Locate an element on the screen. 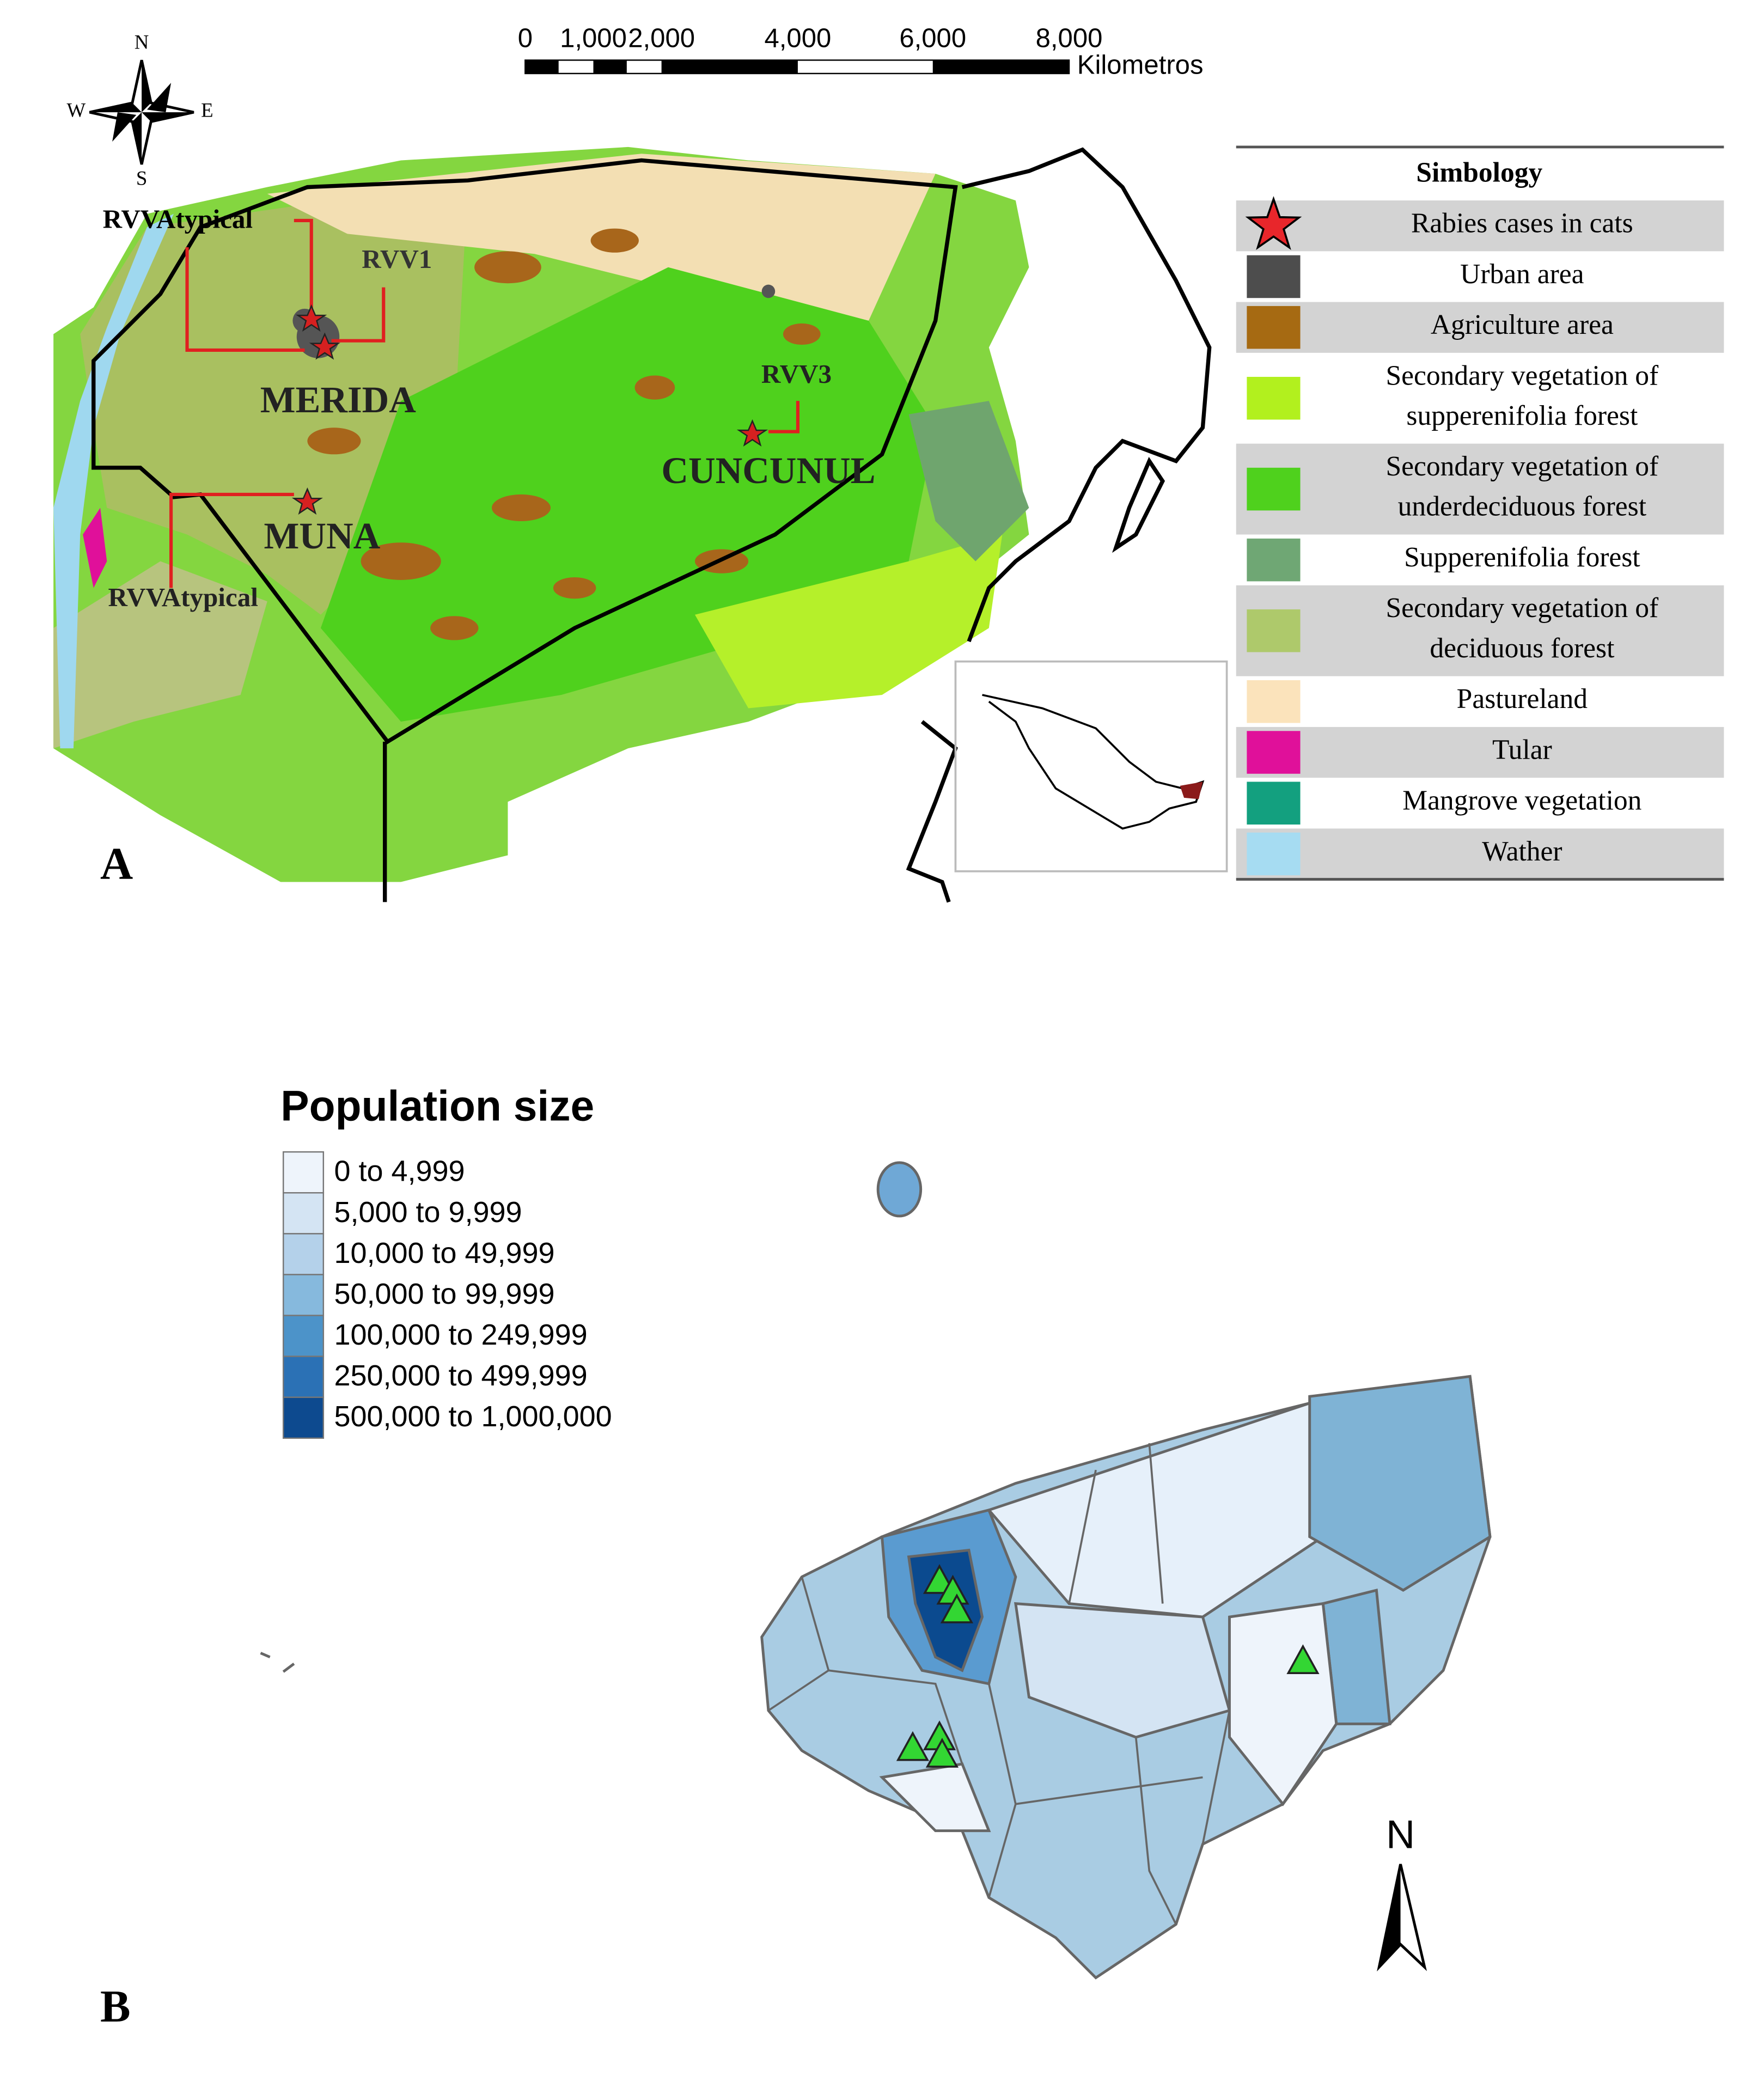  legend-label: Mangrove vegetation is located at coordinates (1521, 800).